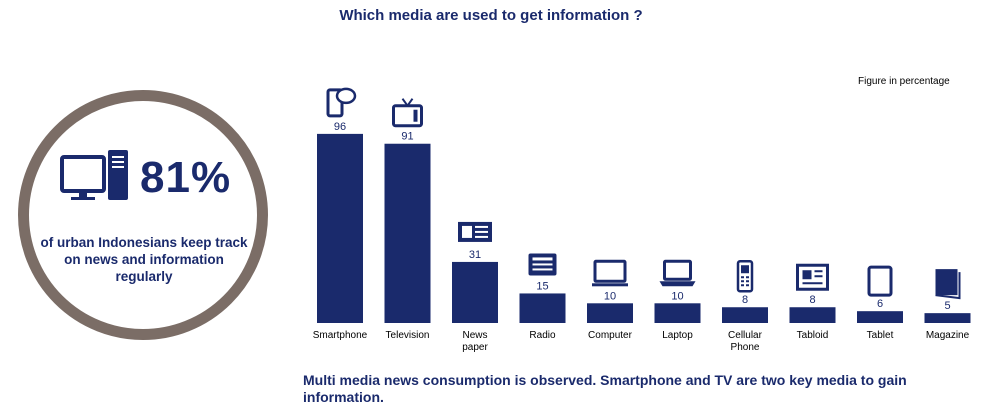 Image resolution: width=982 pixels, height=406 pixels. Describe the element at coordinates (948, 284) in the screenshot. I see `magazine-icon` at that location.